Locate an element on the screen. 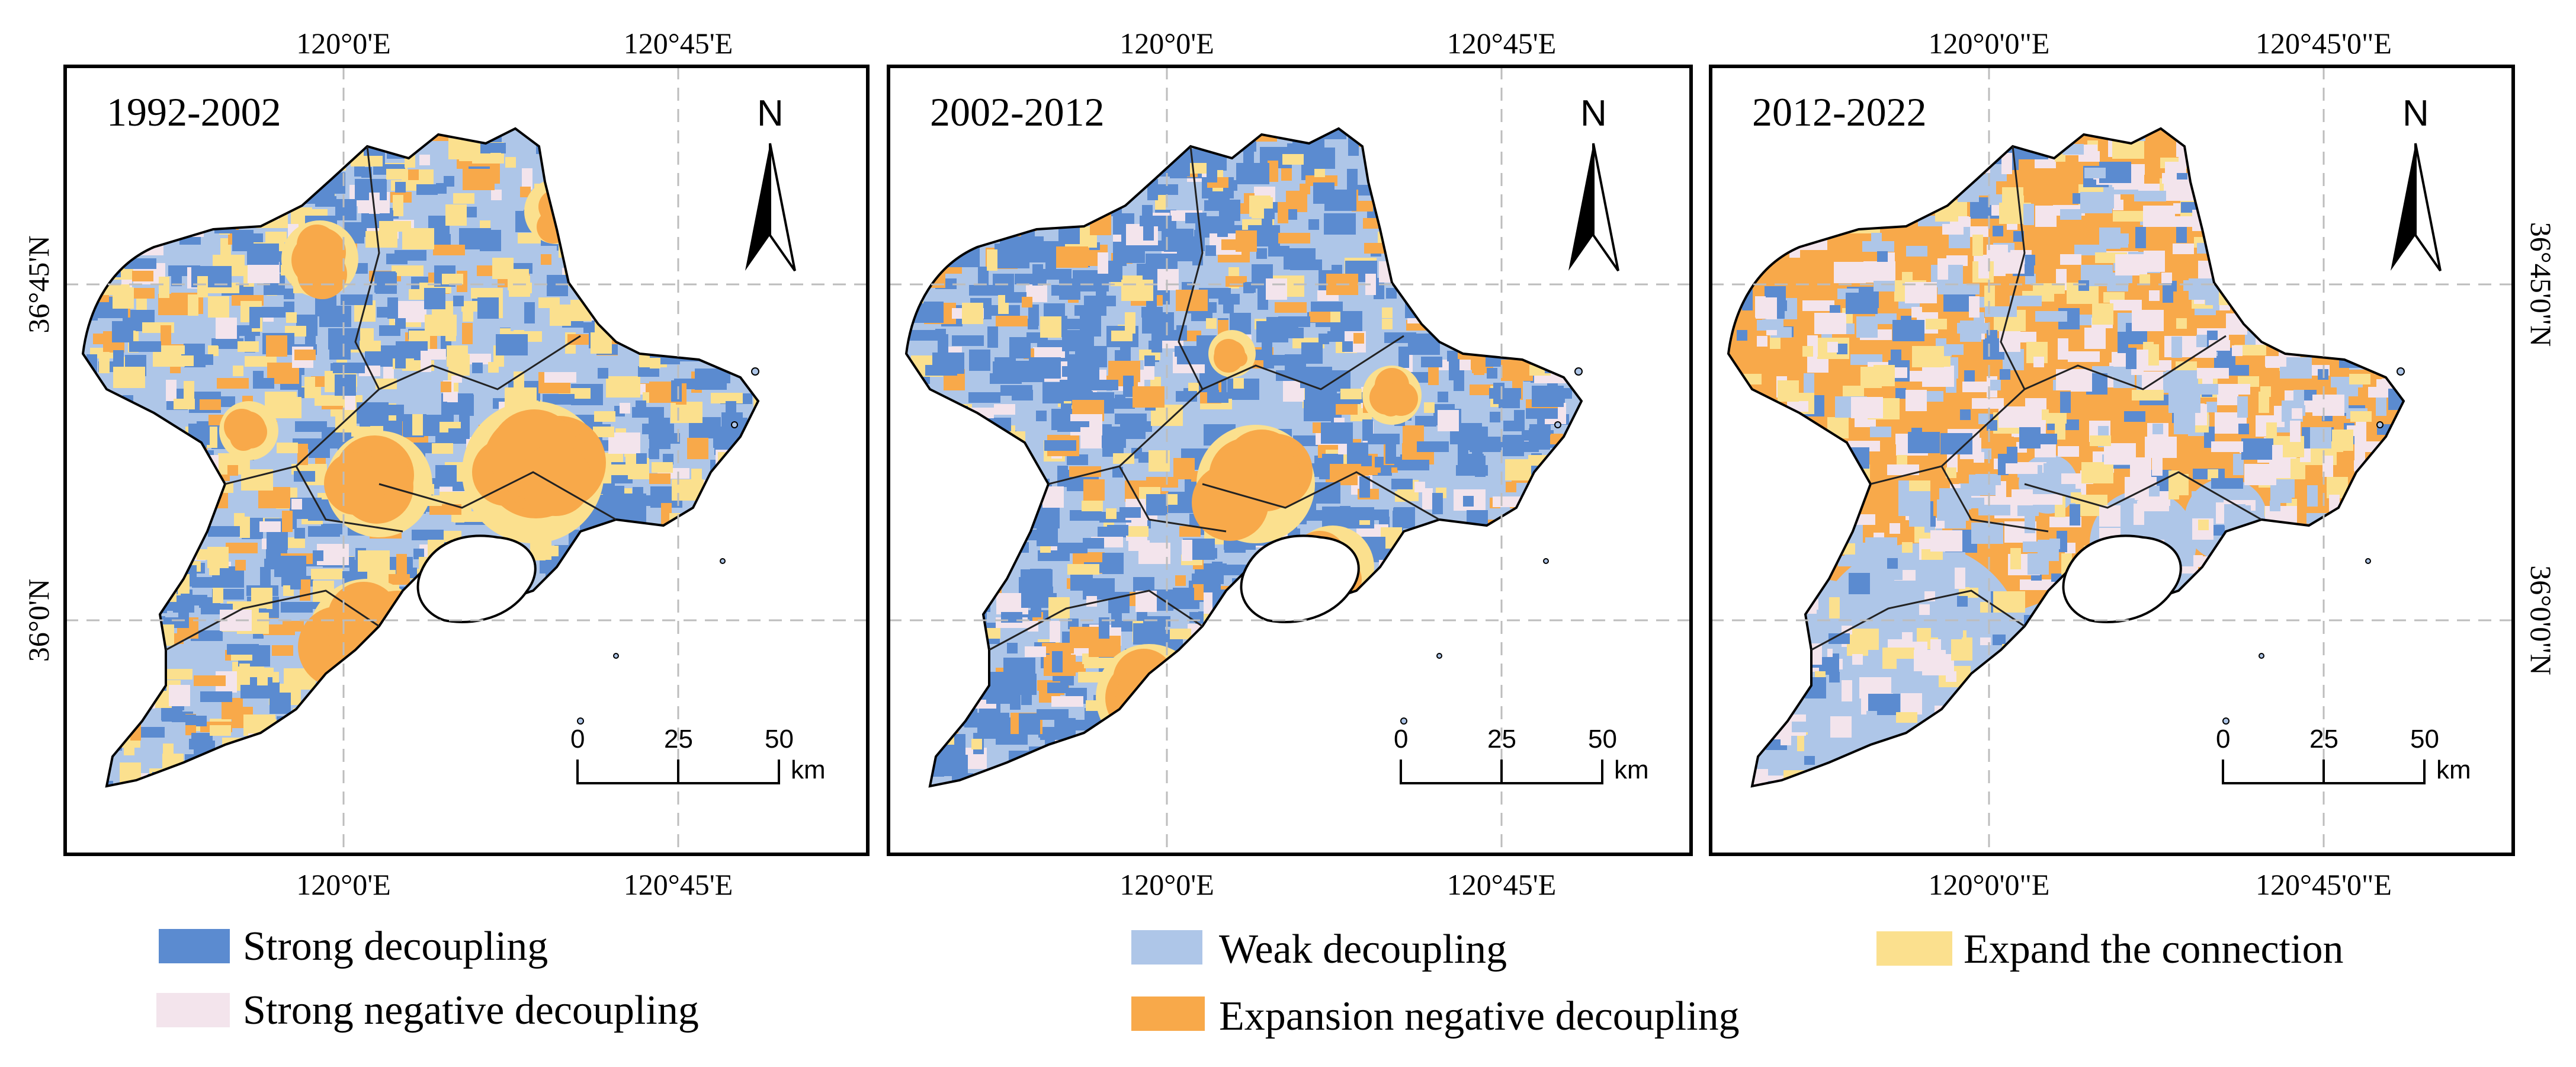  legend-swatch-expand-connection is located at coordinates (1914, 948).